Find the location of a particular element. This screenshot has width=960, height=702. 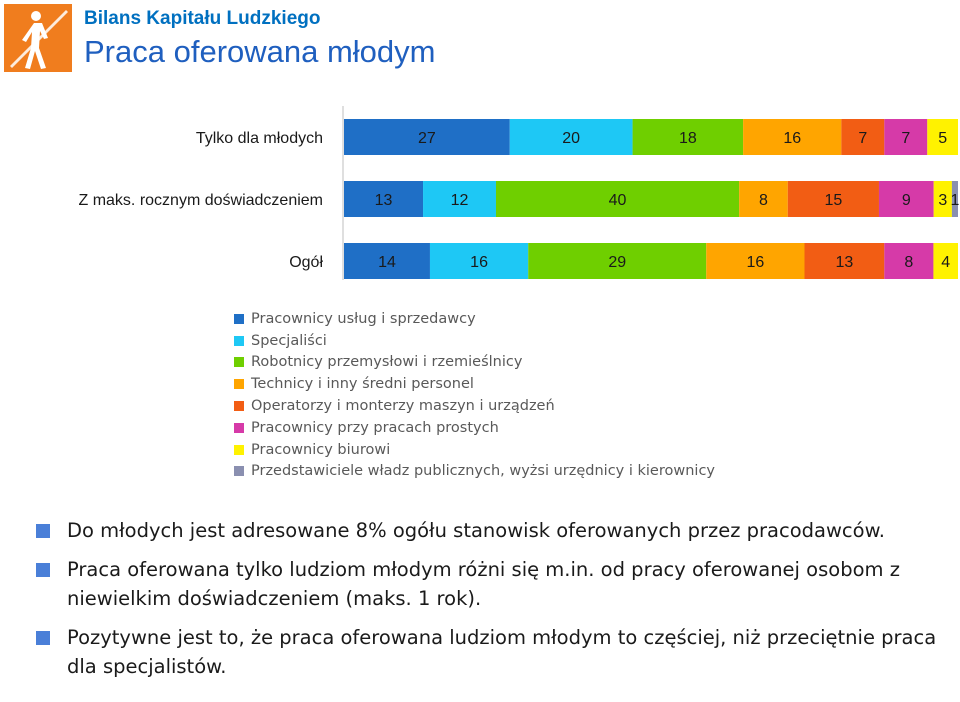

bars-group: 27 20 18 16 7 7 5 13 12 40 8 15 9 3 1 14 16 29 16 13 8 4 is located at coordinates (652, 199).